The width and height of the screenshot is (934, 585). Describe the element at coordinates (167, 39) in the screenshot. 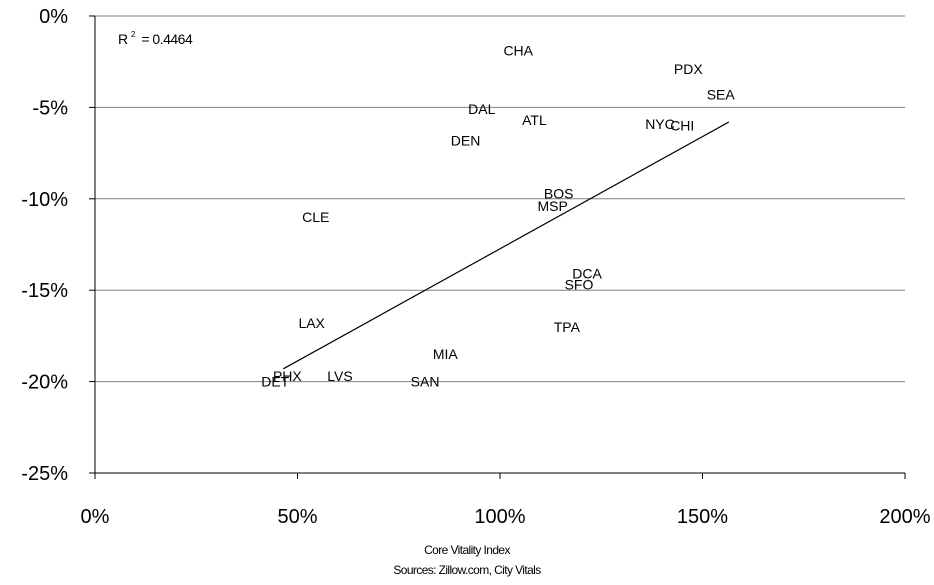

I see `r-squared-value: = 0.4464` at that location.